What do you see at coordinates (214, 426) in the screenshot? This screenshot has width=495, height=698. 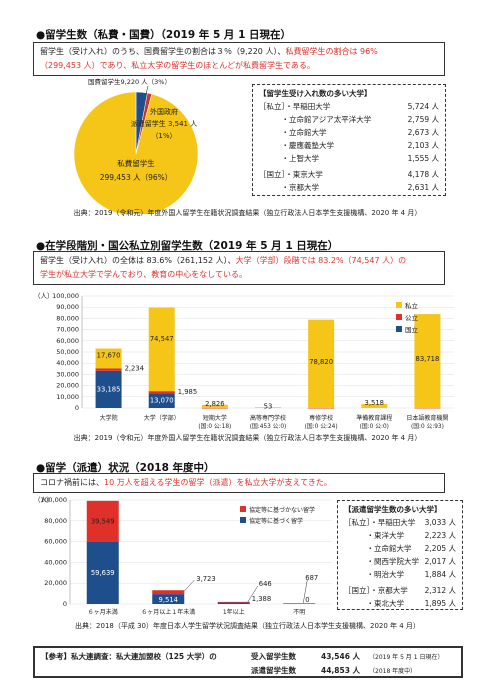 I see `x-tick-sublabel: (国:0 公:18)` at bounding box center [214, 426].